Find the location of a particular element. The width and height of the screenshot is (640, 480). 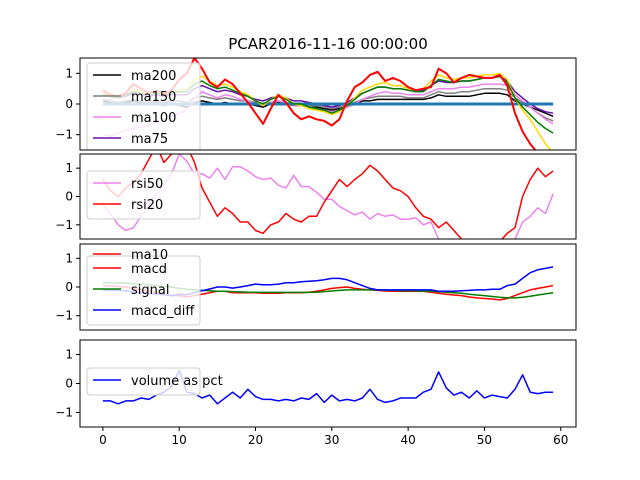

xtick-label: 30 is located at coordinates (331, 440).